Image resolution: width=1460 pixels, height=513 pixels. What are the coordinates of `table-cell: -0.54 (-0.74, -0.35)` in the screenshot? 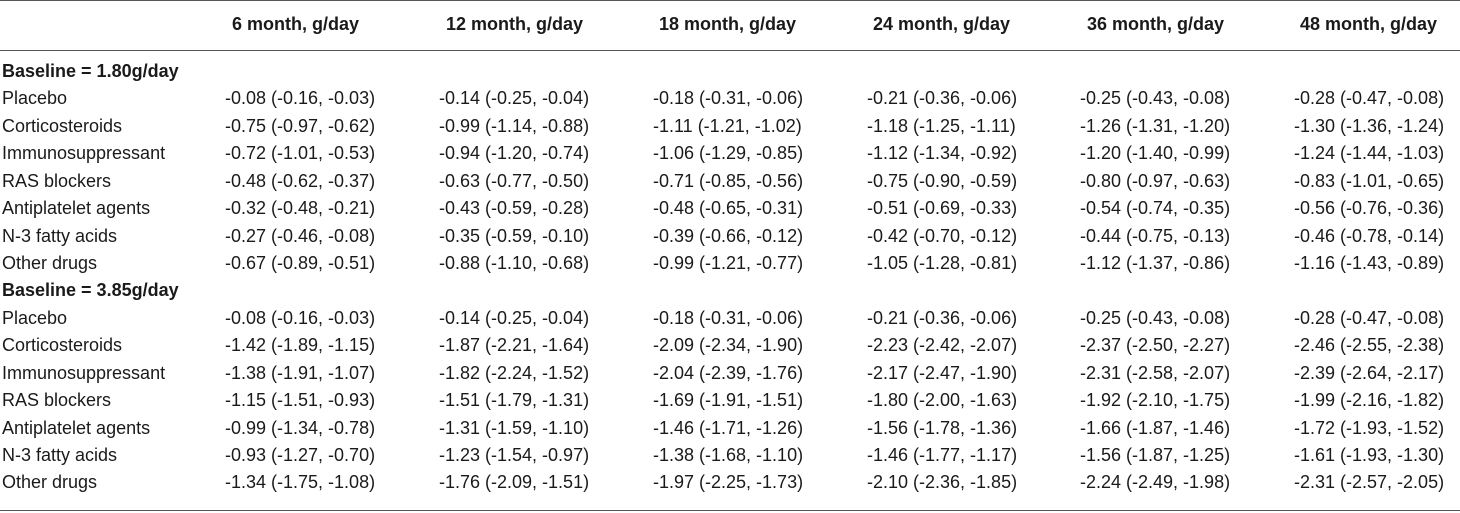 It's located at (1155, 208).